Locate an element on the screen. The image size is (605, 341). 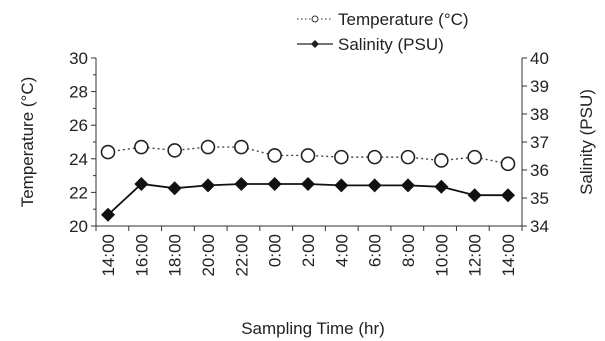
left-ticks: 20 22 24 26 28 30 is located at coordinates (82, 142).